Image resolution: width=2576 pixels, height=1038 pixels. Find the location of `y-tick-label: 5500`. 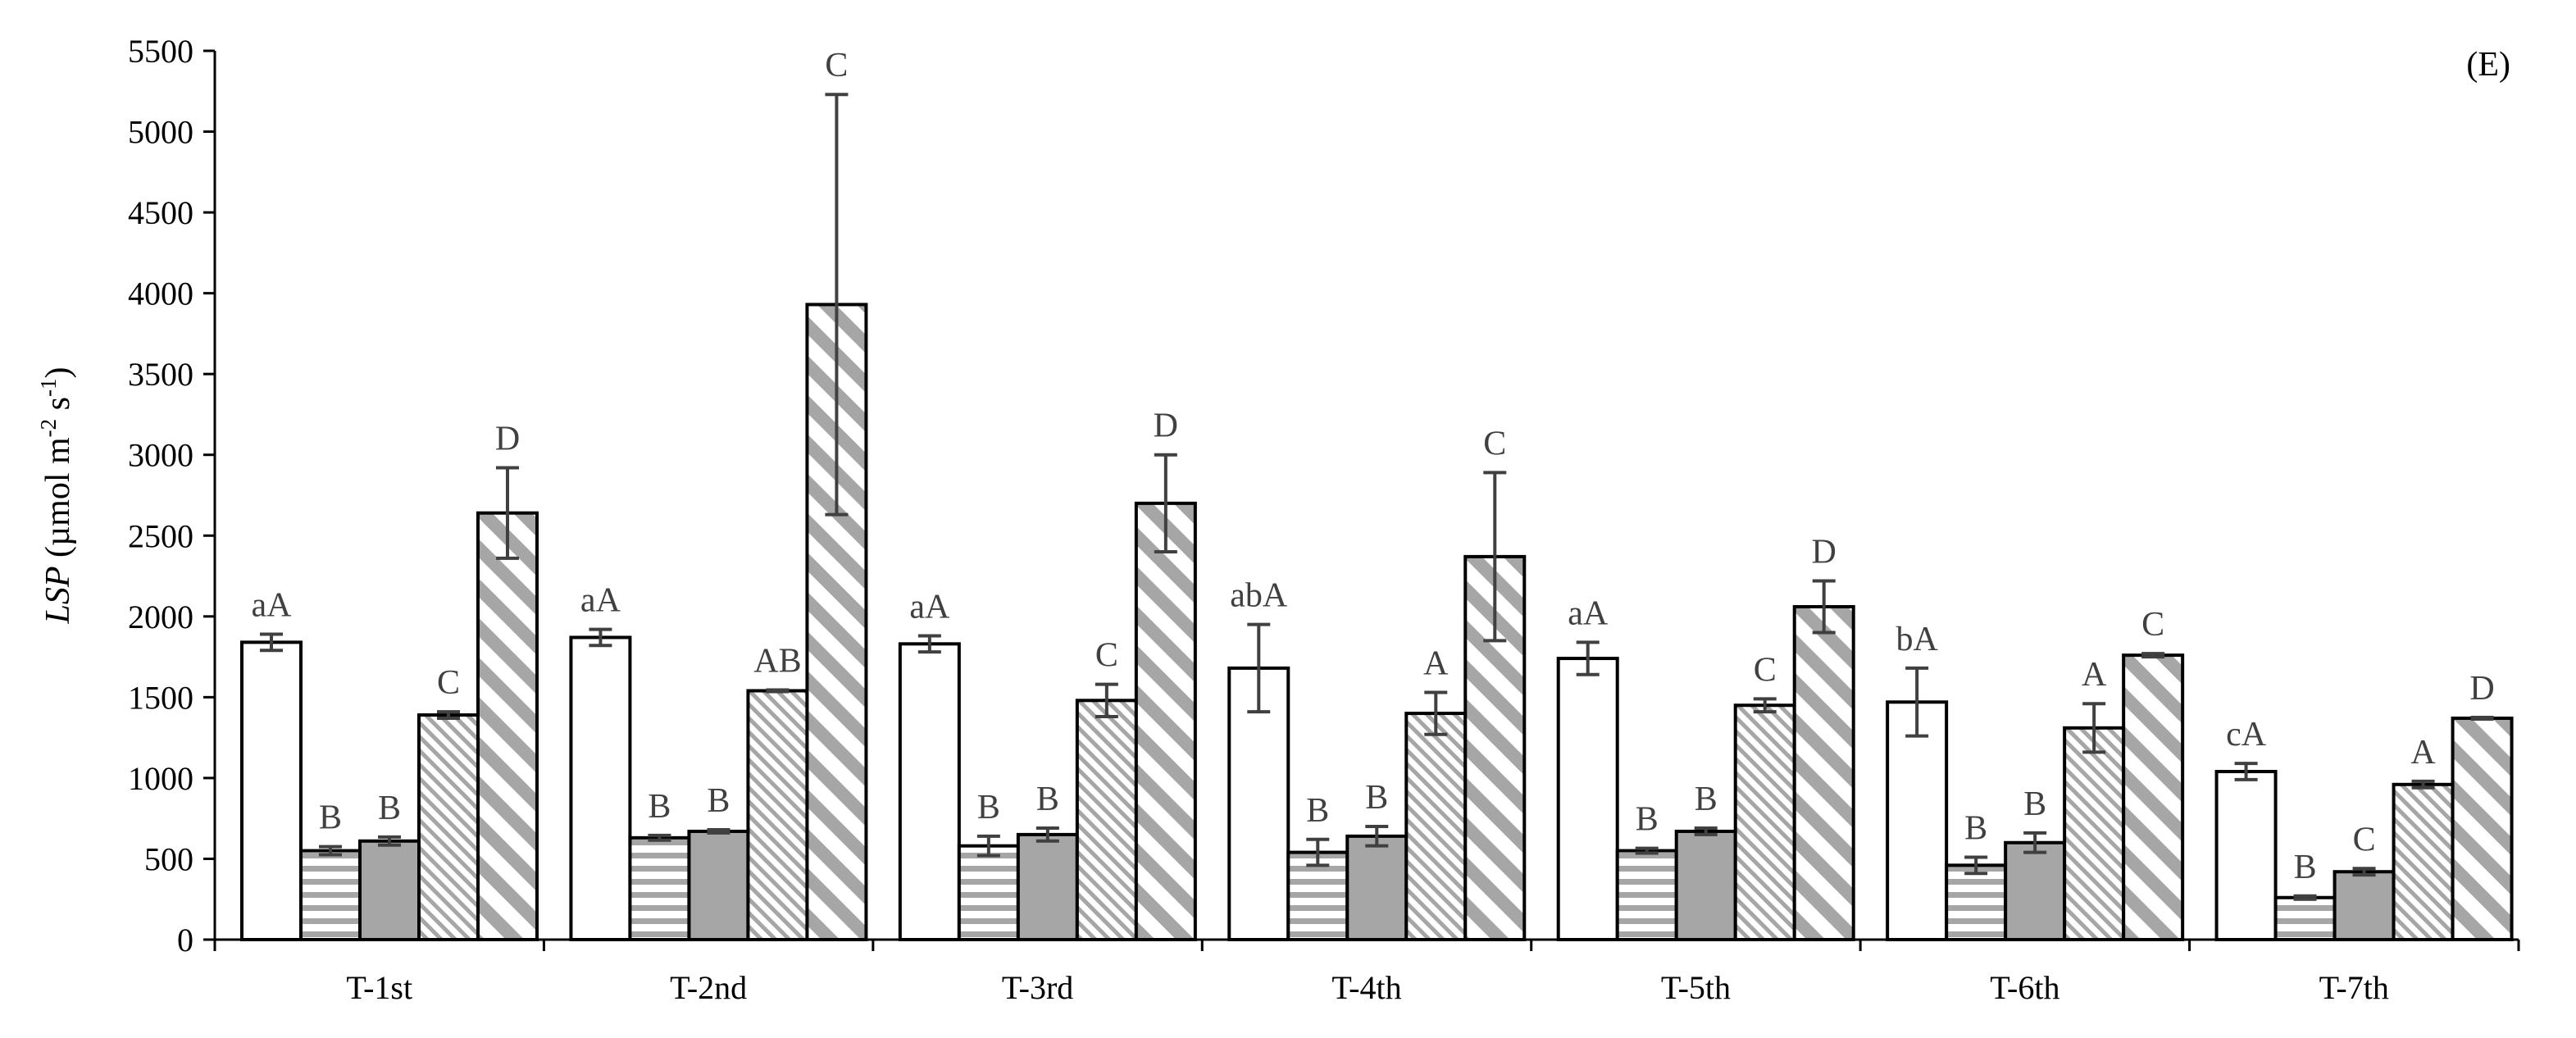

y-tick-label: 5500 is located at coordinates (160, 52).